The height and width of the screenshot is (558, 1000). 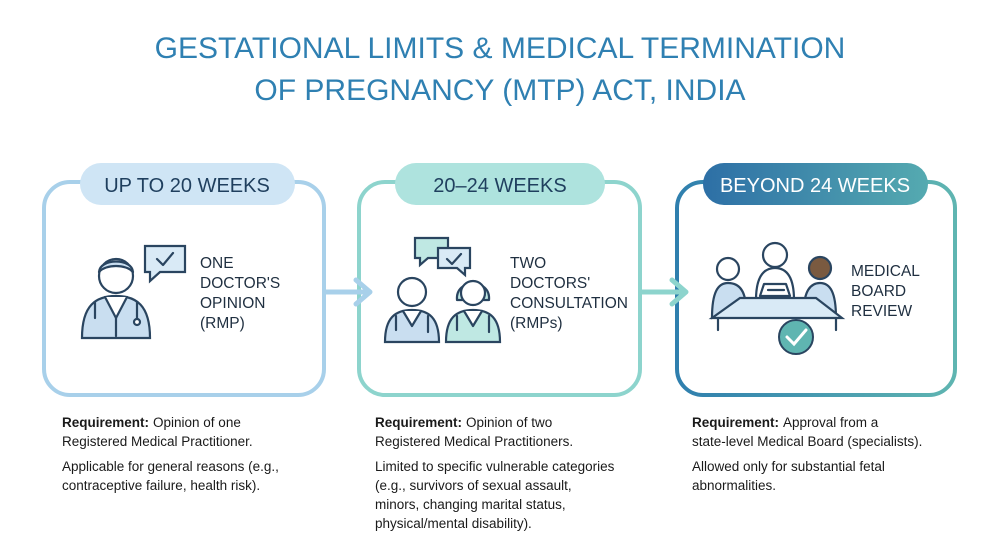 What do you see at coordinates (222, 323) in the screenshot?
I see `icon-label: (RMP)` at bounding box center [222, 323].